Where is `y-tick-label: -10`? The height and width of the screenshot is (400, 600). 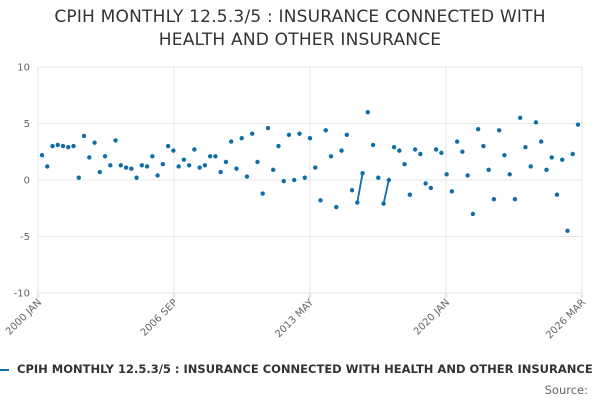 y-tick-label: -10 is located at coordinates (22, 294).